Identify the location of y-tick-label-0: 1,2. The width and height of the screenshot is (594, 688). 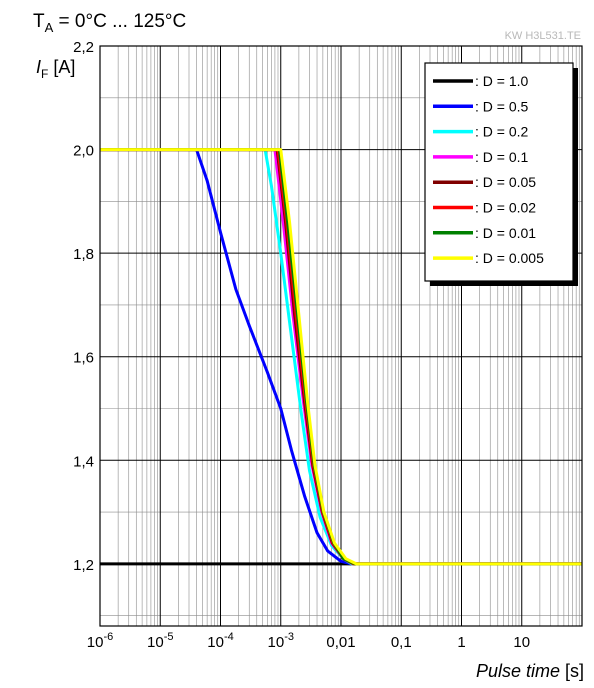
(83, 565).